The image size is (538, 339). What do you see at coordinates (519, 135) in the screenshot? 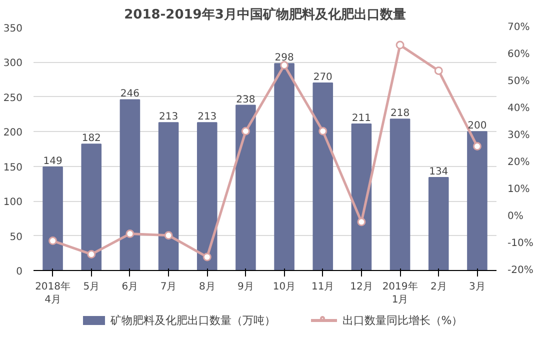
I see `y2-tick-label: 30%` at bounding box center [519, 135].